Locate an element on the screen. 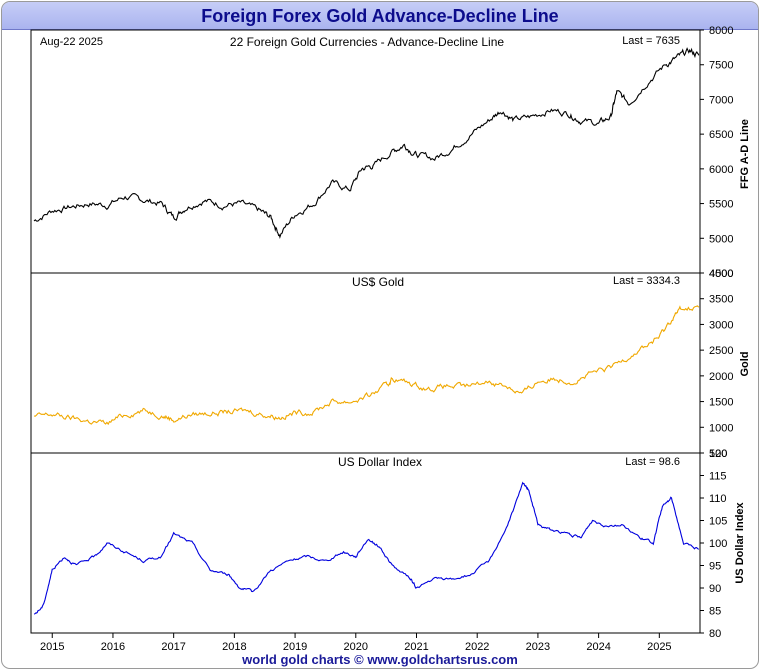  y-tick-label: 500 is located at coordinates (718, 454).